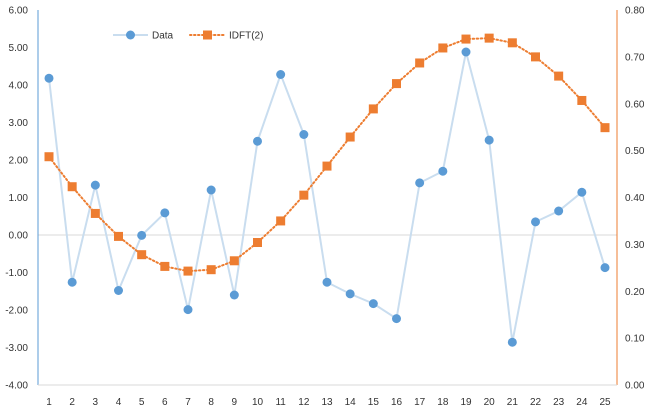 The width and height of the screenshot is (652, 420). Describe the element at coordinates (235, 402) in the screenshot. I see `x-tick-label: 9` at that location.